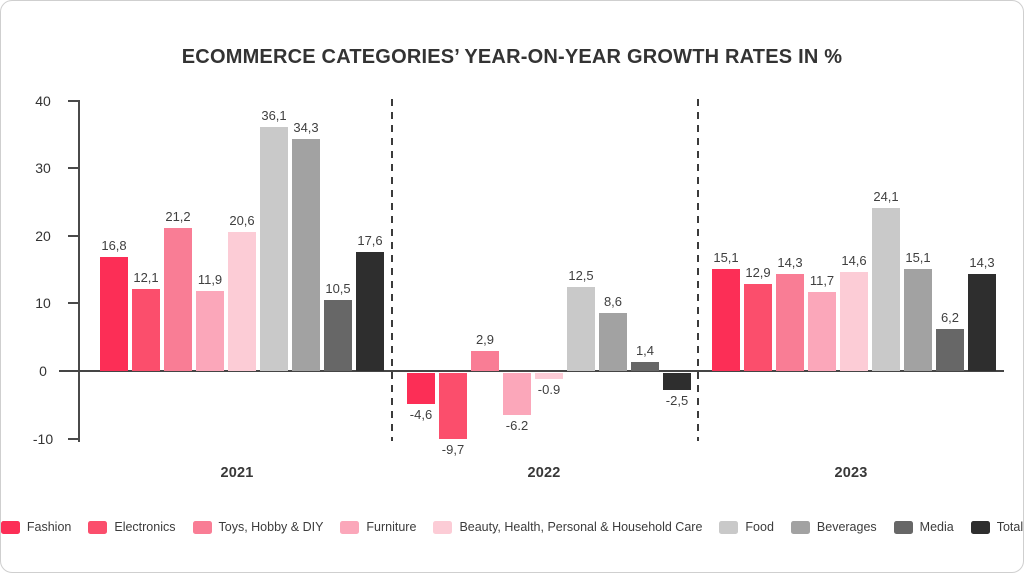  I want to click on y-axis-tick-label: 0, so click(43, 371).